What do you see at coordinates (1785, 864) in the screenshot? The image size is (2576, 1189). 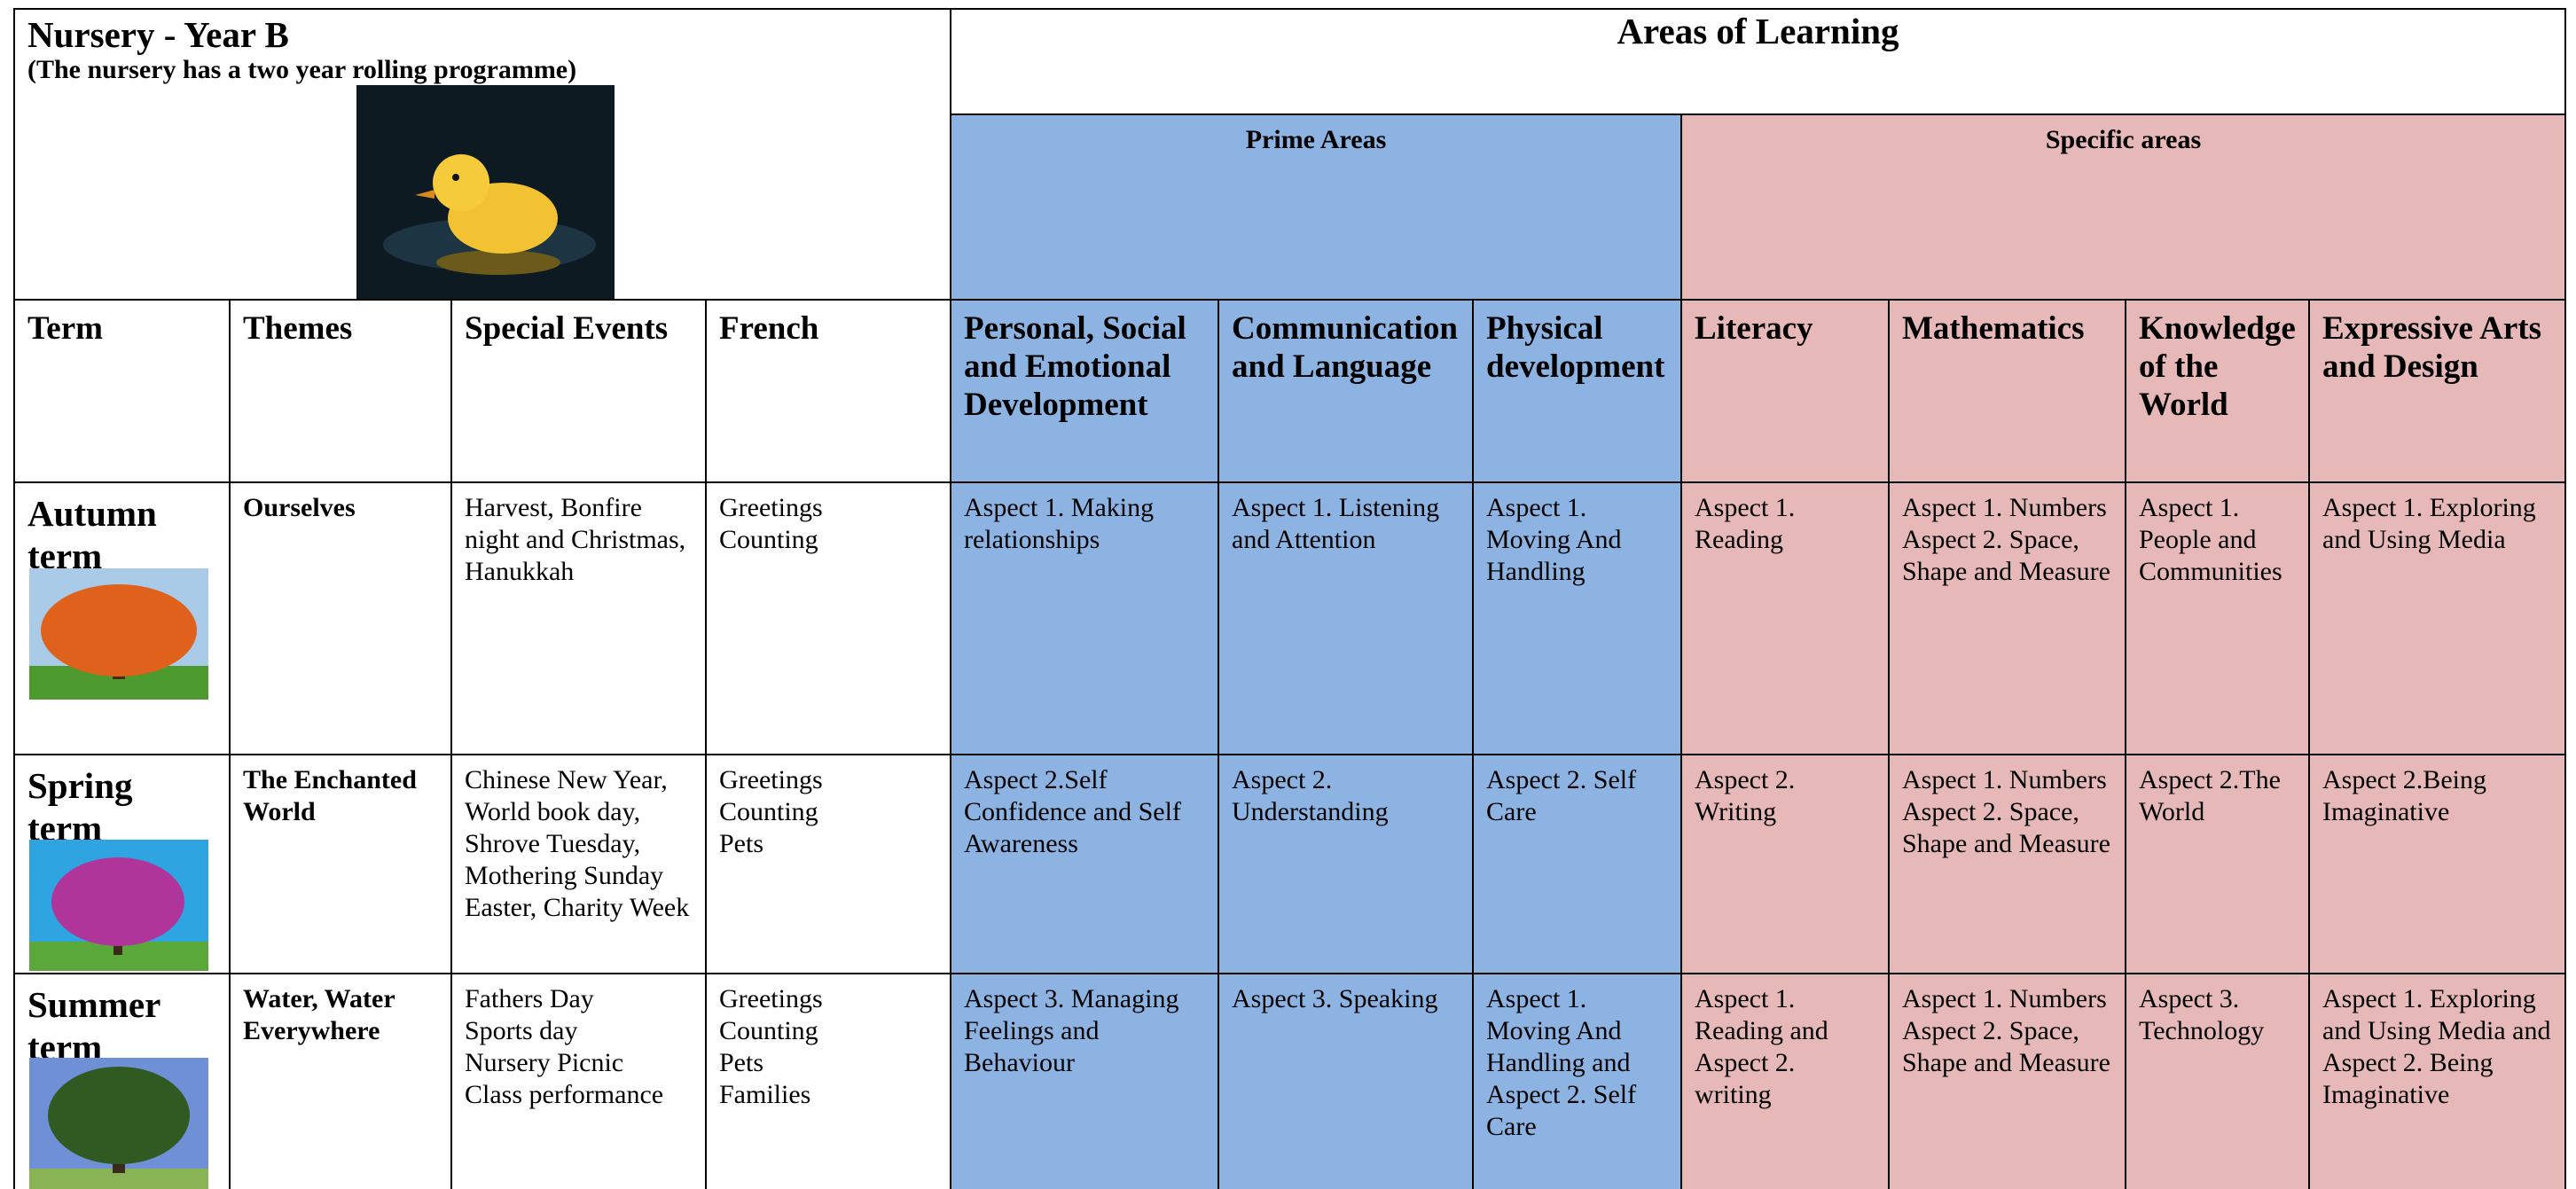 I see `aspect-cell: Aspect 2. Writing` at bounding box center [1785, 864].